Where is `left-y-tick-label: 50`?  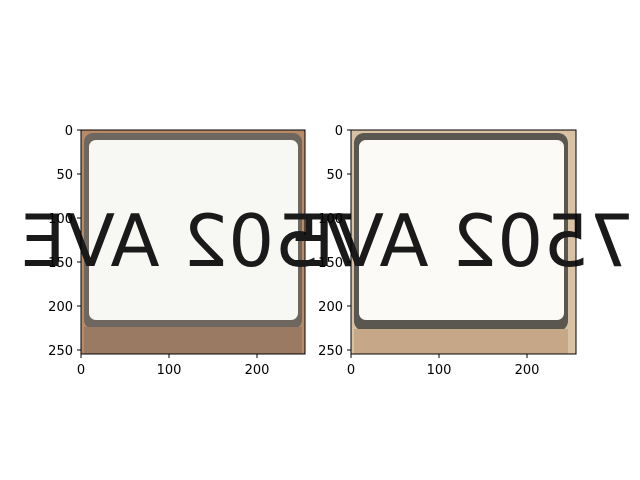
left-y-tick-label: 50 is located at coordinates (64, 175).